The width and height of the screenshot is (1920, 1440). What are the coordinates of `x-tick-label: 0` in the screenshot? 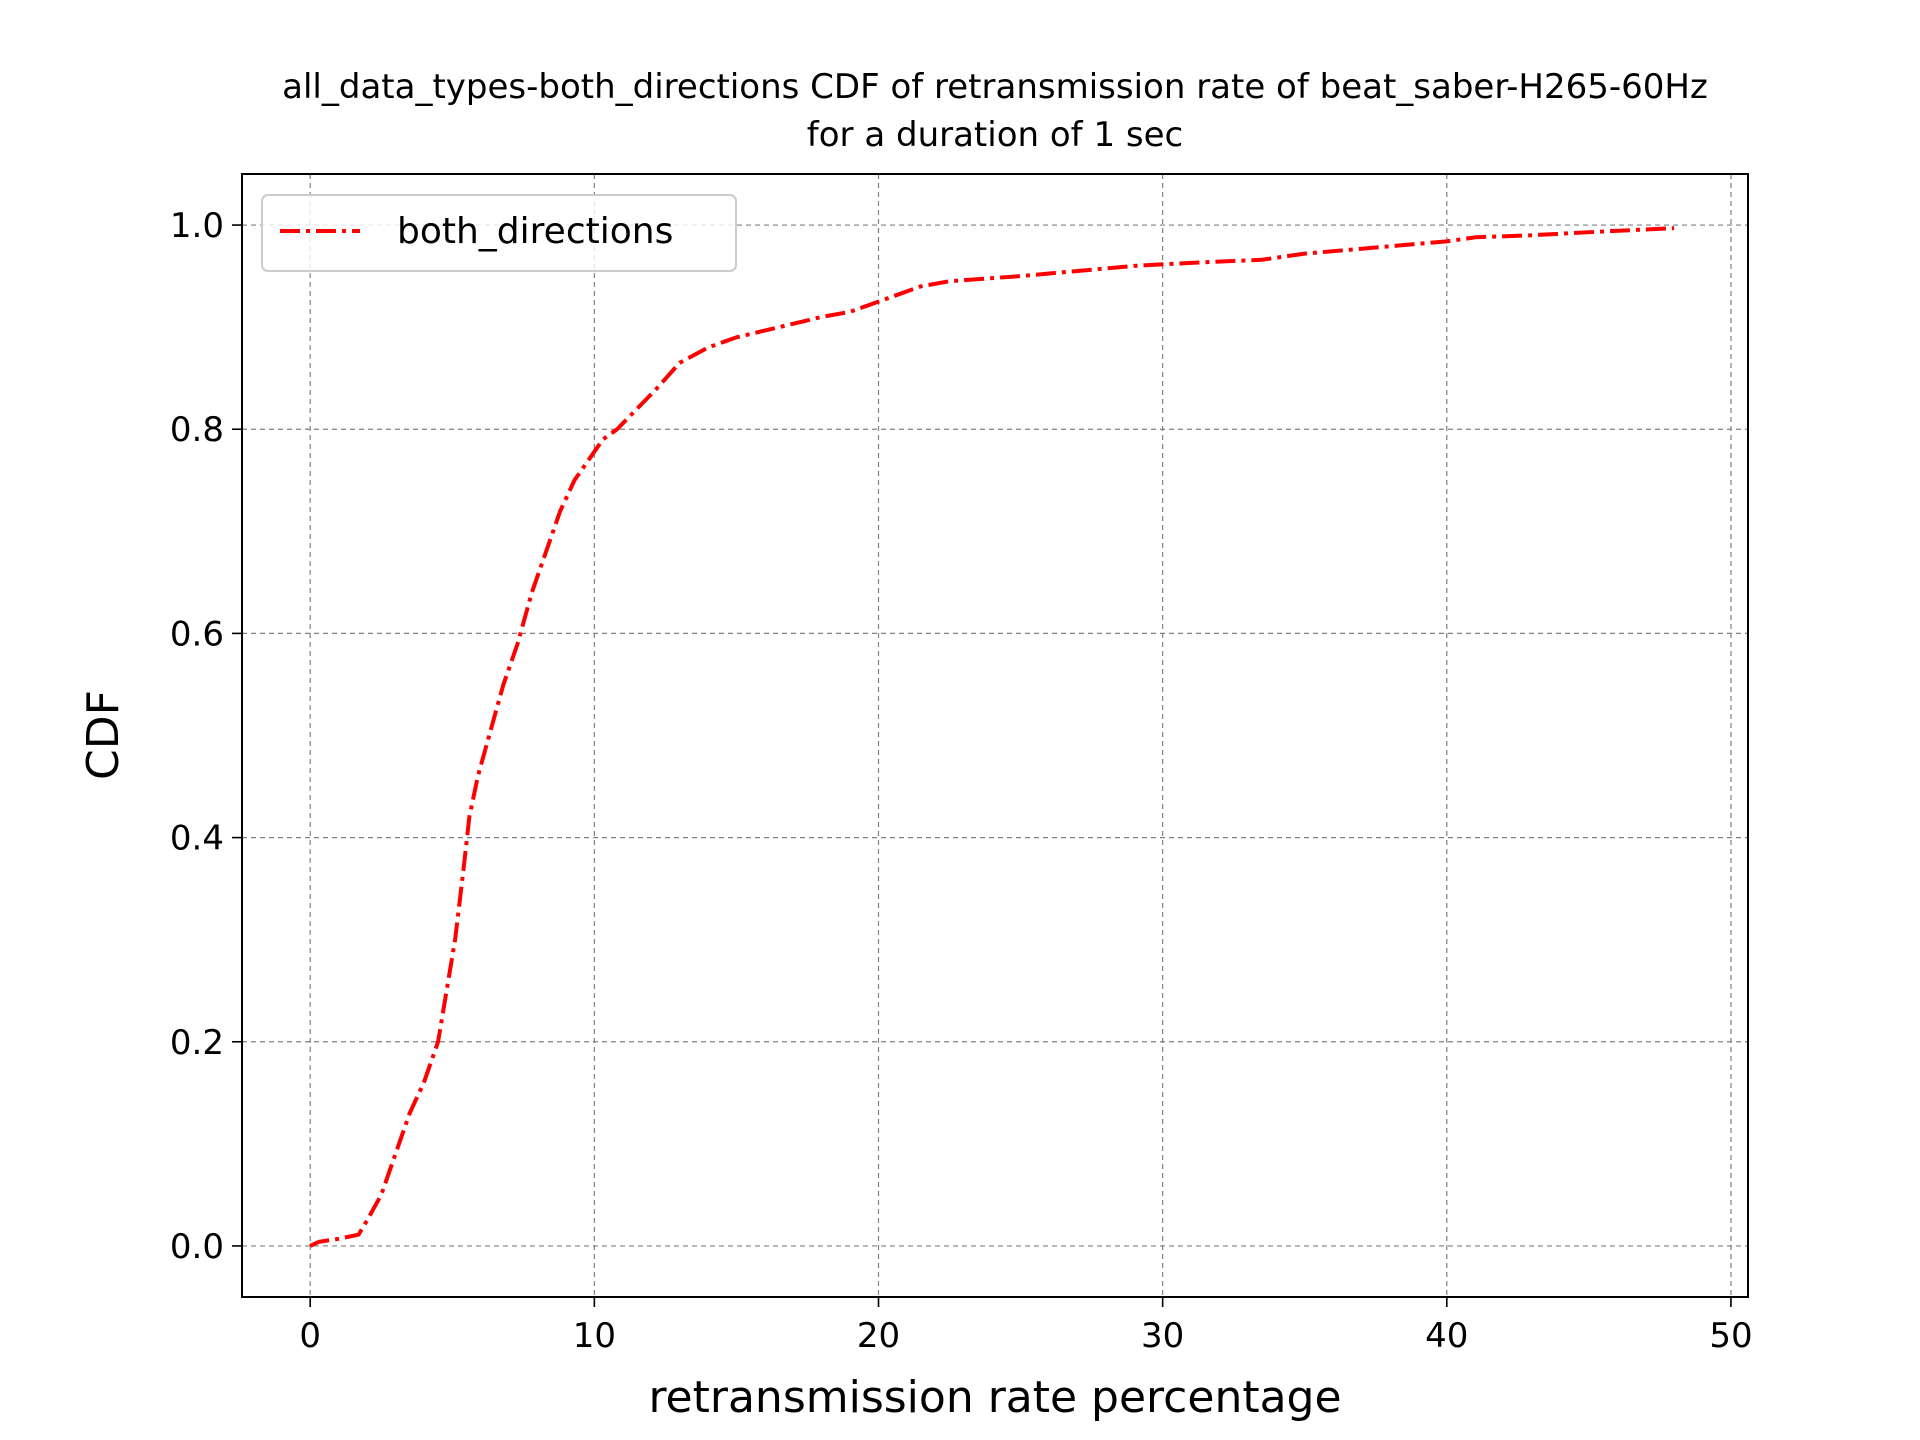 It's located at (310, 1336).